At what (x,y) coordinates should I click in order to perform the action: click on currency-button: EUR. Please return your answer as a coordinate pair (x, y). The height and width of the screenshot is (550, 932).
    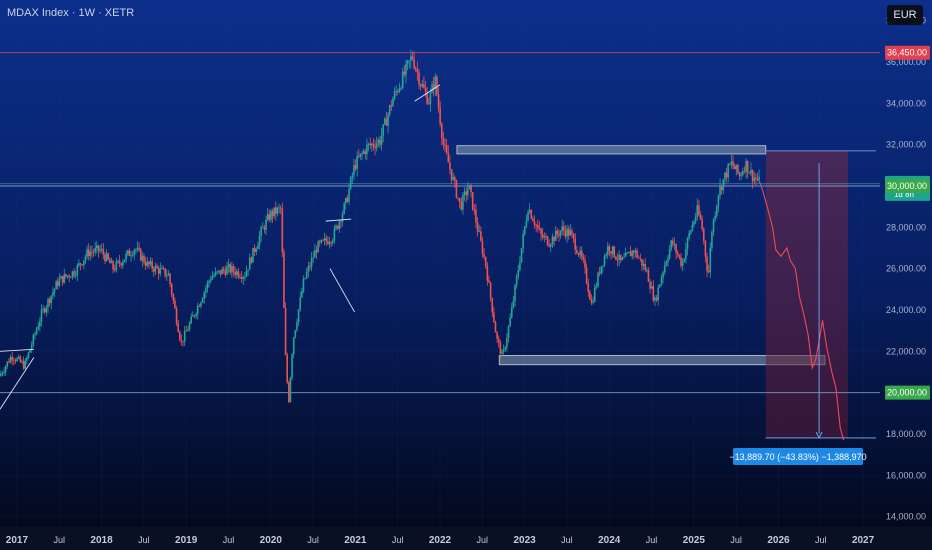
    Looking at the image, I should click on (905, 15).